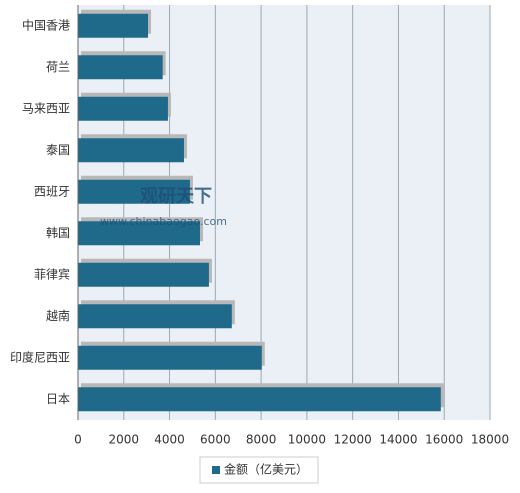  What do you see at coordinates (261, 440) in the screenshot?
I see `x-tick-label: 8000` at bounding box center [261, 440].